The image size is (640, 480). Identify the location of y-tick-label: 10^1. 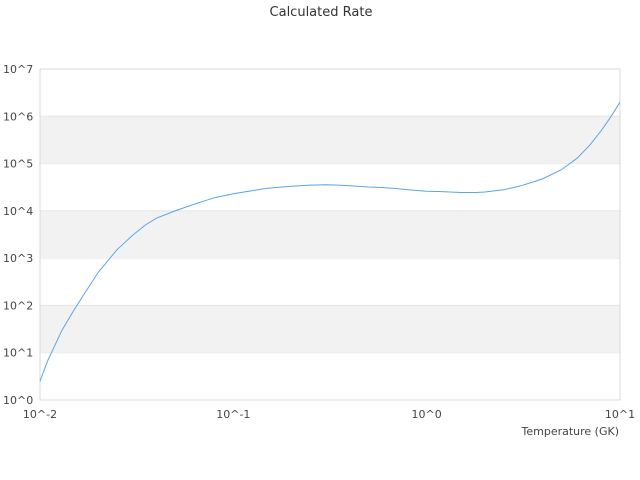
(18, 353).